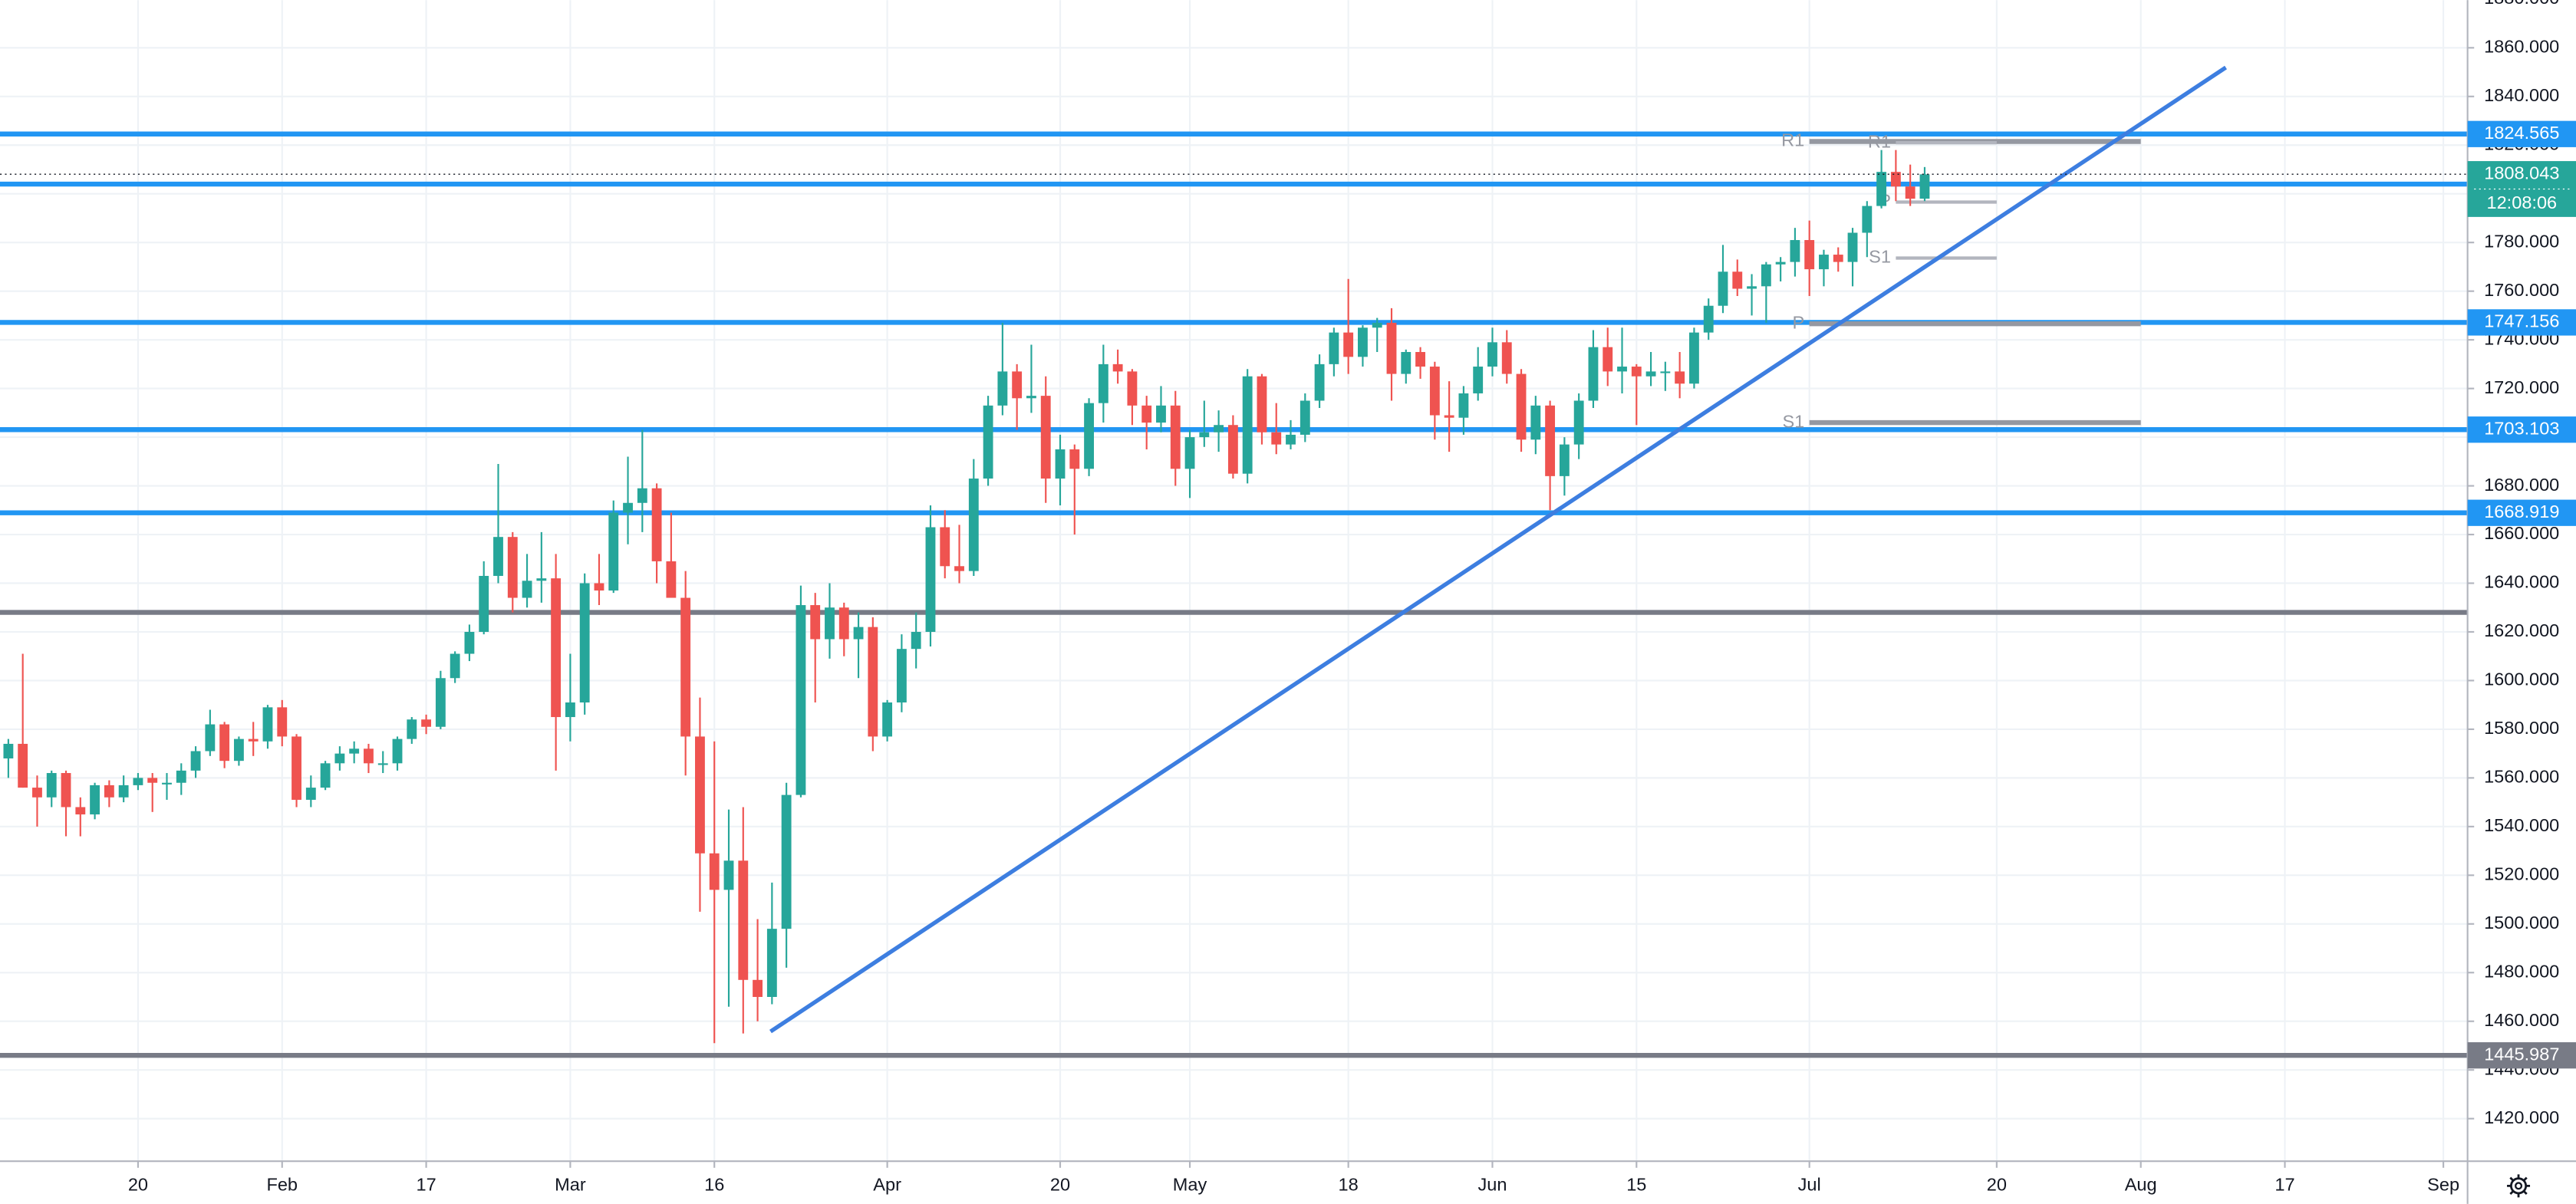 Image resolution: width=2576 pixels, height=1204 pixels. What do you see at coordinates (2521, 971) in the screenshot?
I see `y-tick-label: 1480.000` at bounding box center [2521, 971].